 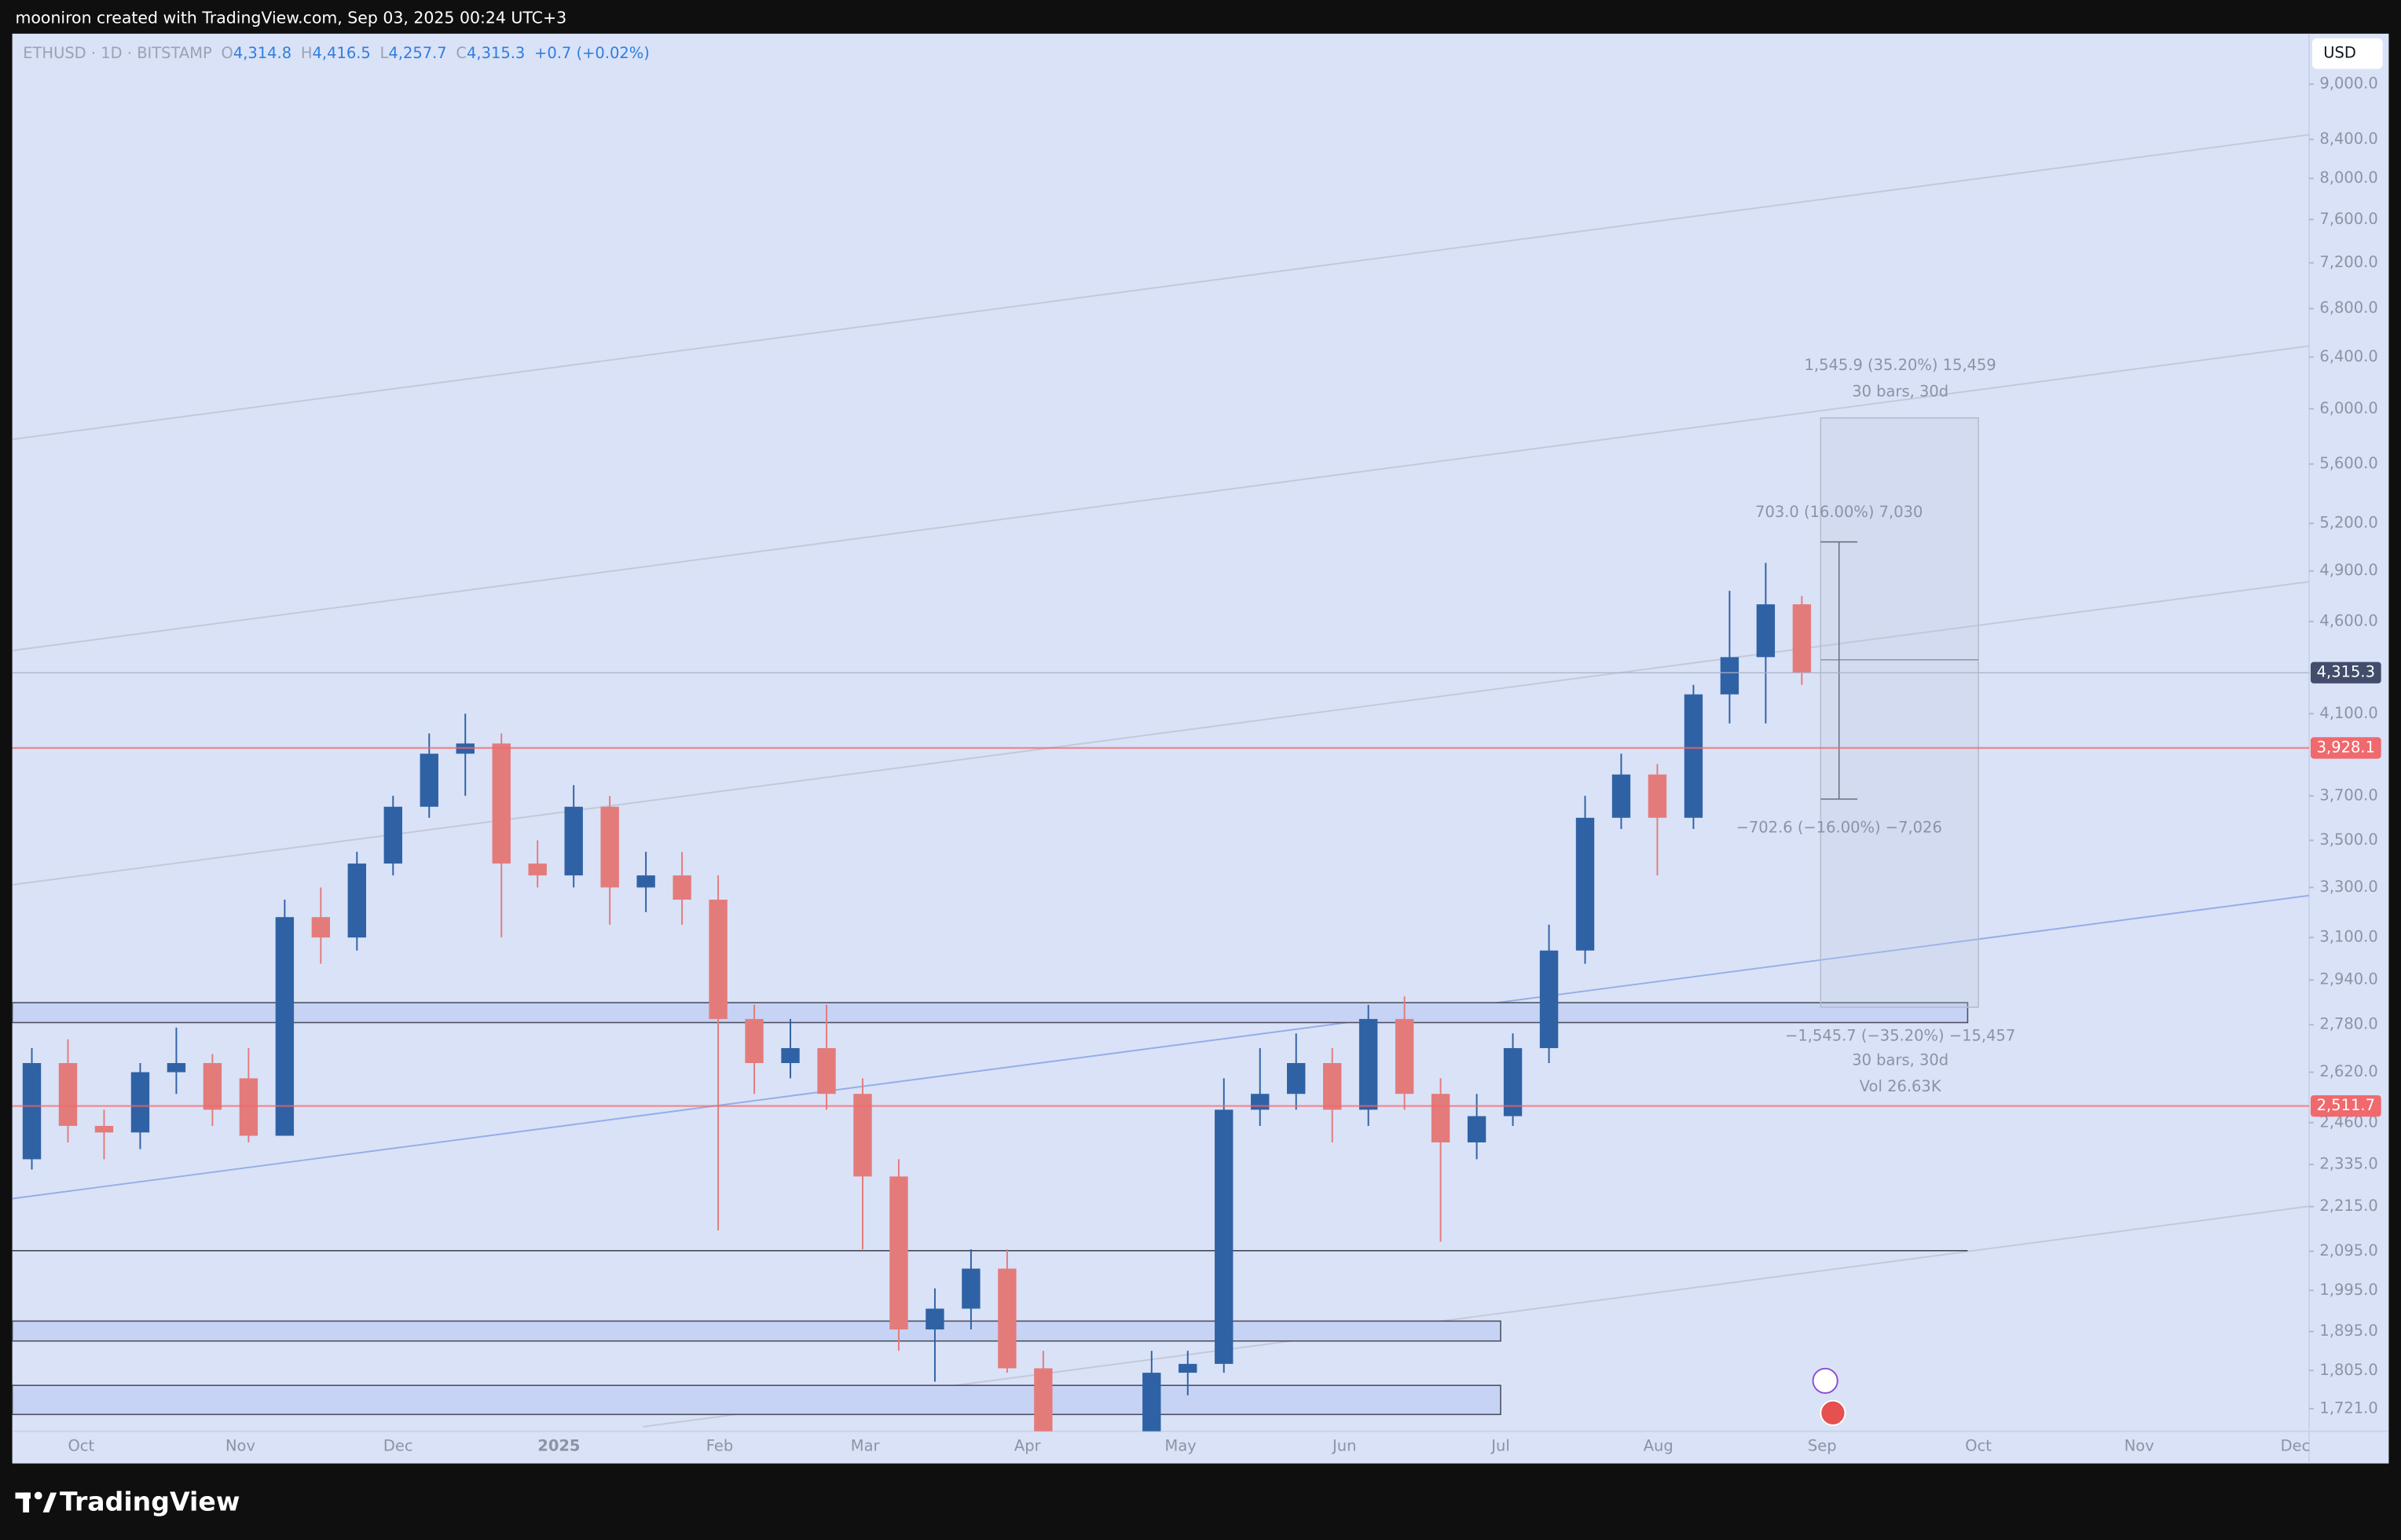 I want to click on y-tick-label: 4,100.0, so click(x=2348, y=713).